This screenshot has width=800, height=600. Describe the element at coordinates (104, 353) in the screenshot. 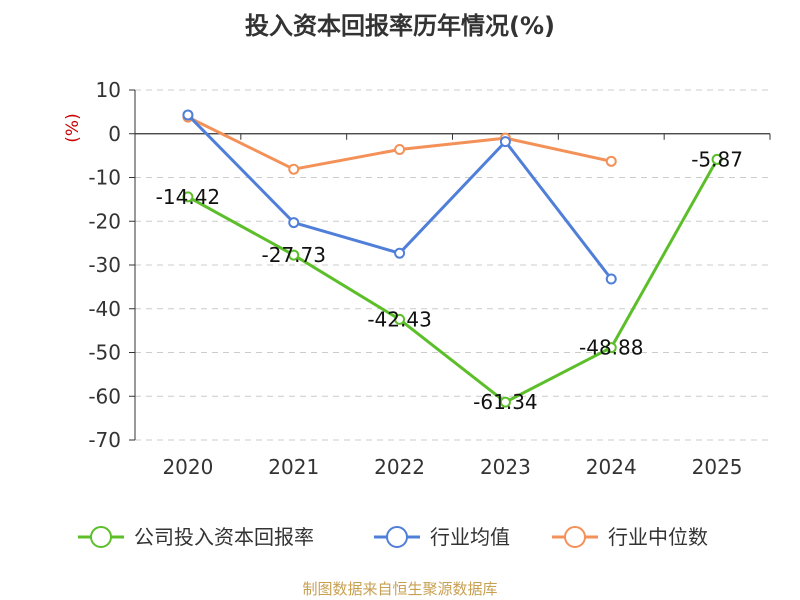

I see `y-tick-label: -50` at that location.